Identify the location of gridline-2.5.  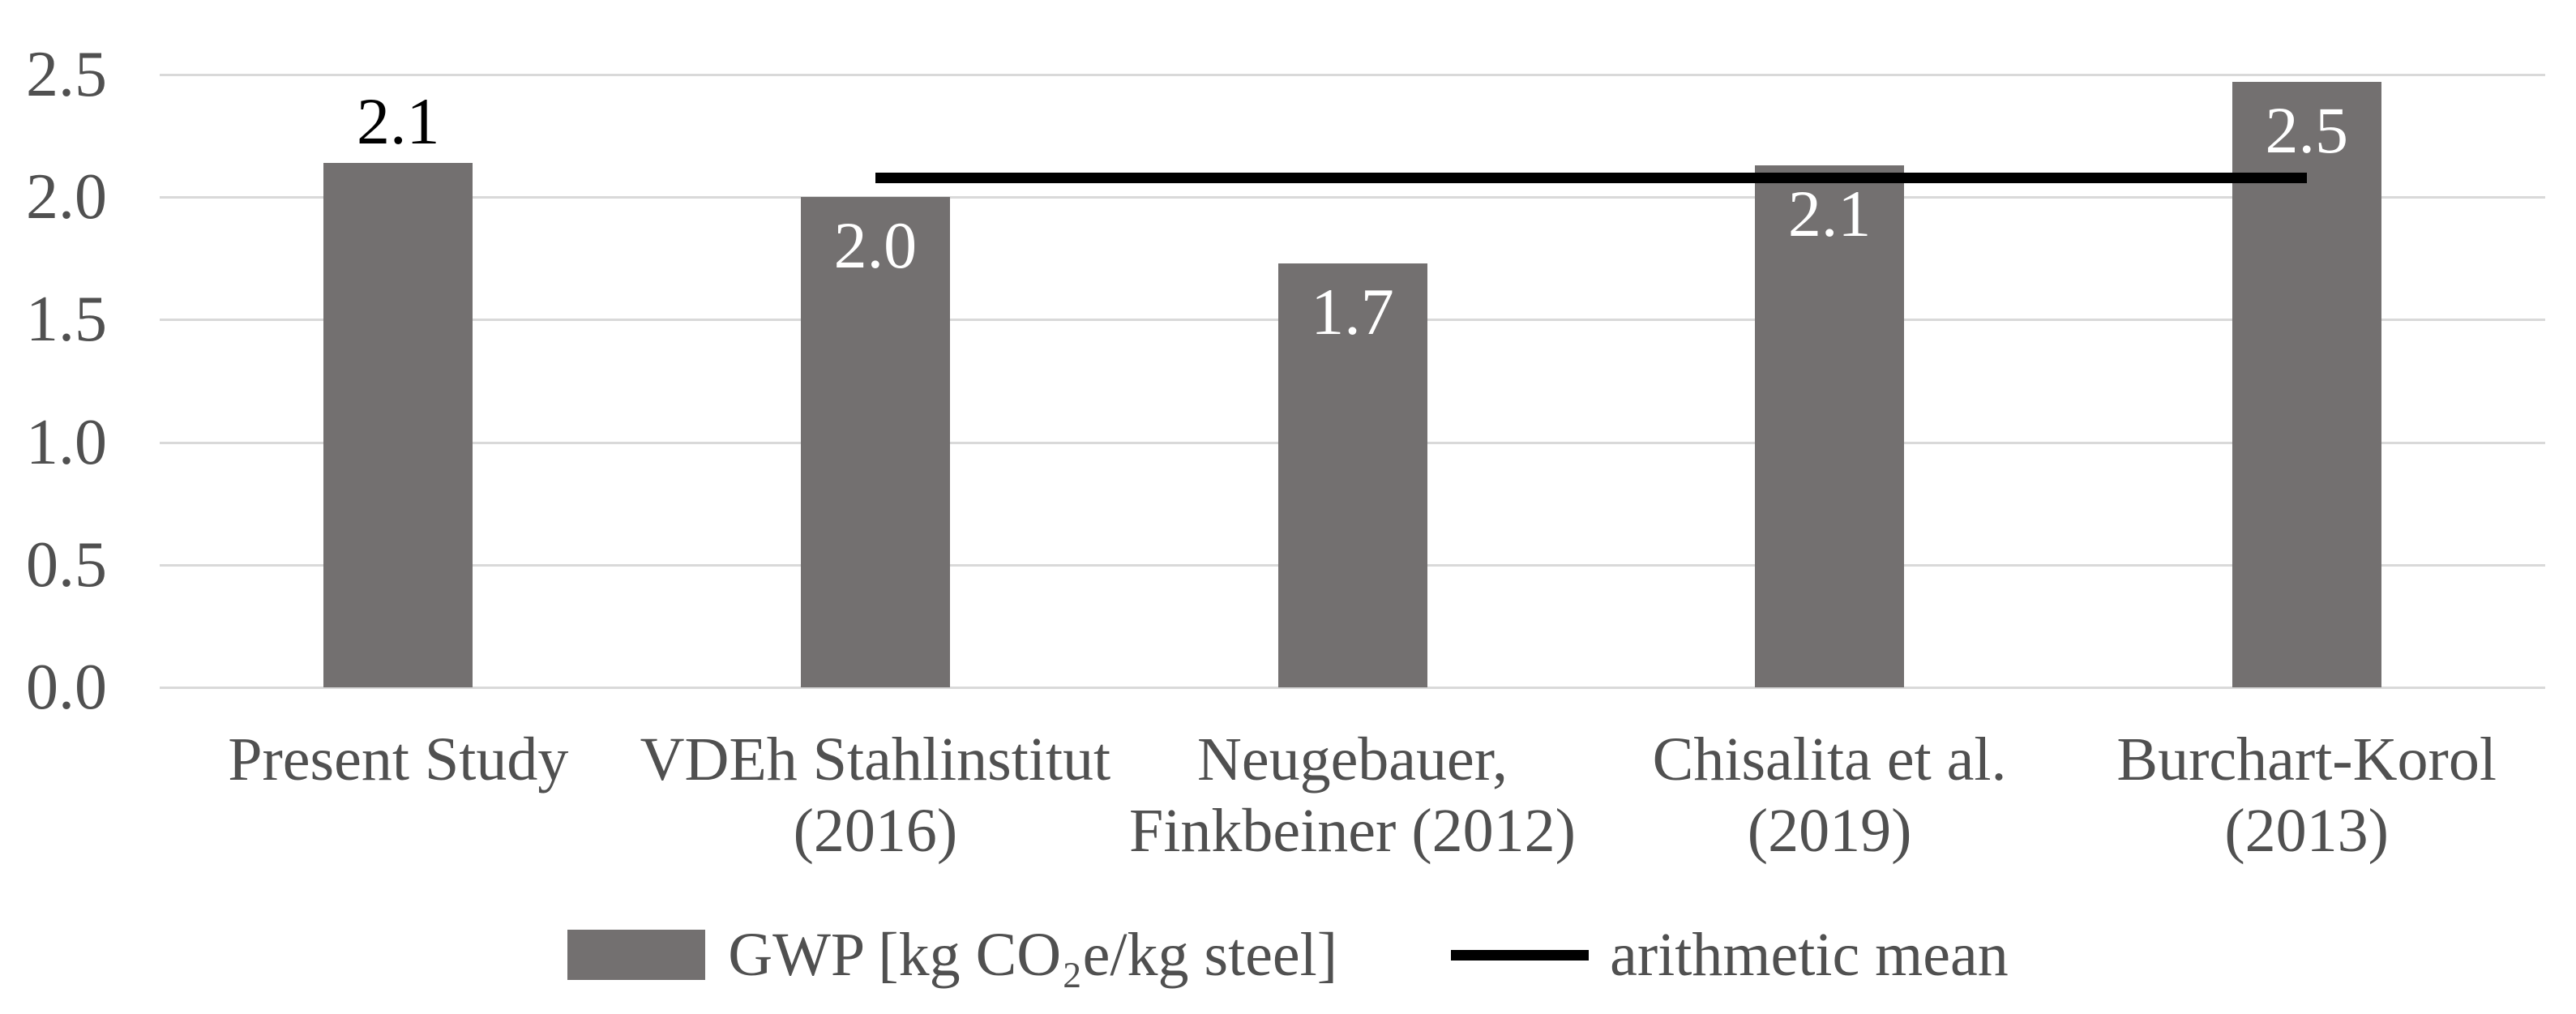
(1352, 75).